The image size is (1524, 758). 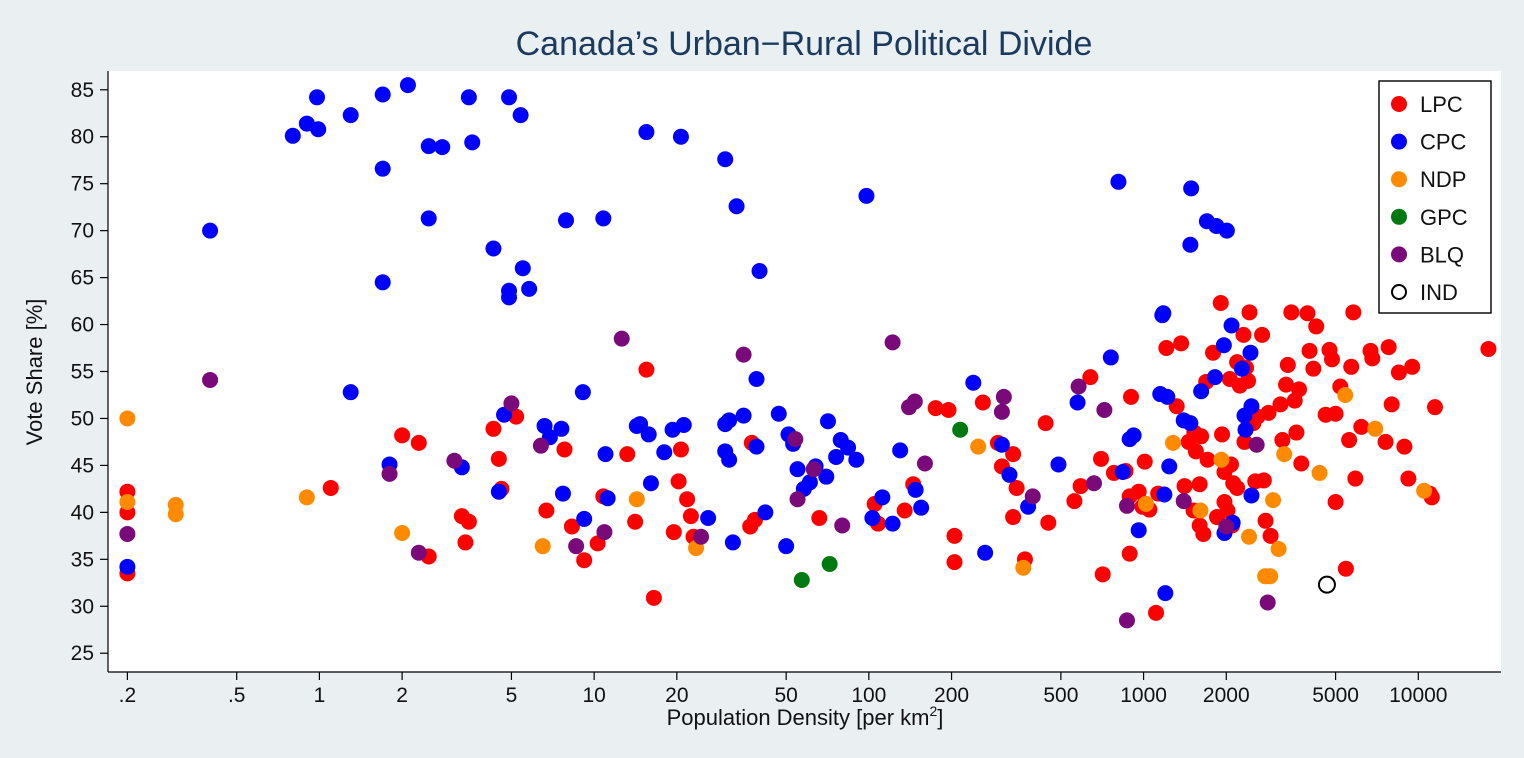 I want to click on x-tick-label: 1, so click(x=320, y=695).